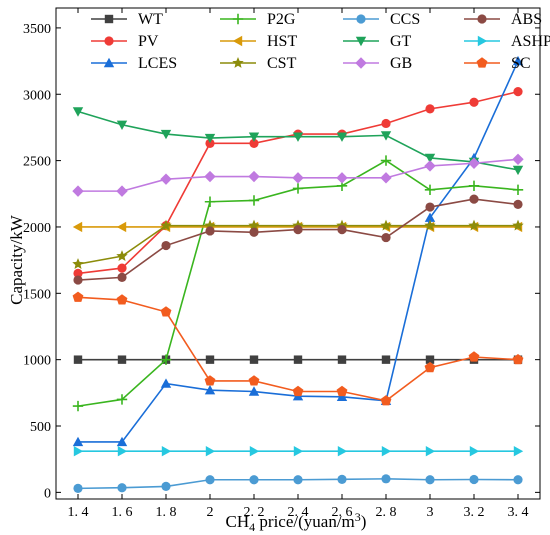 Image resolution: width=550 pixels, height=535 pixels. I want to click on series-ashp, so click(298, 451).